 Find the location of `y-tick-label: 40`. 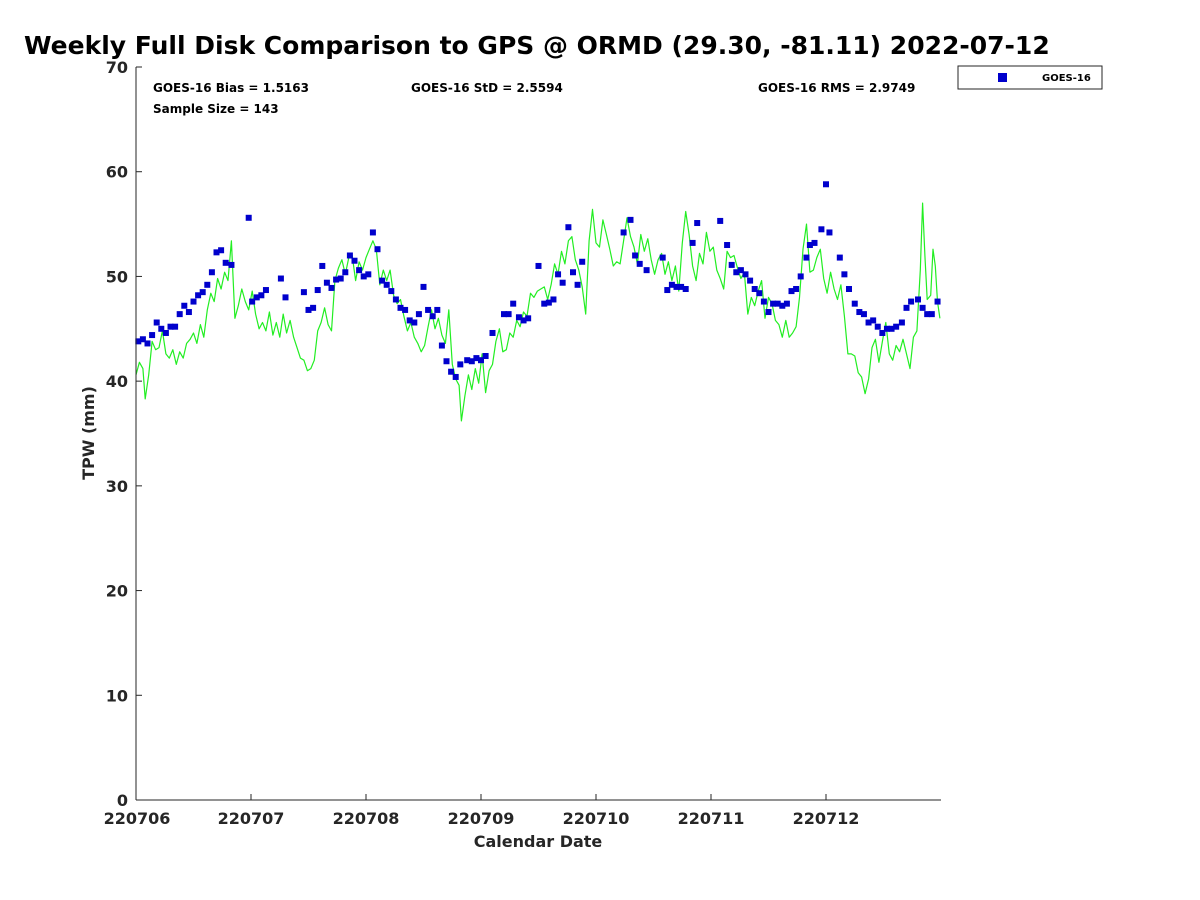

y-tick-label: 40 is located at coordinates (117, 381).